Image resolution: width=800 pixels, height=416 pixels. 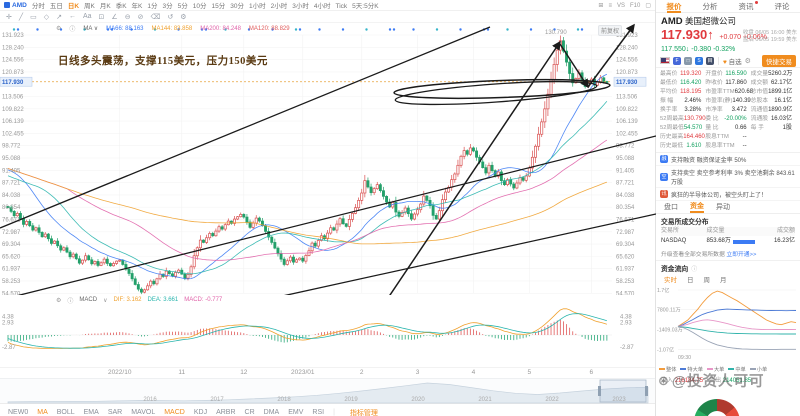 What do you see at coordinates (648, 5) in the screenshot?
I see `fullscreen-icon: ▢` at bounding box center [648, 5].